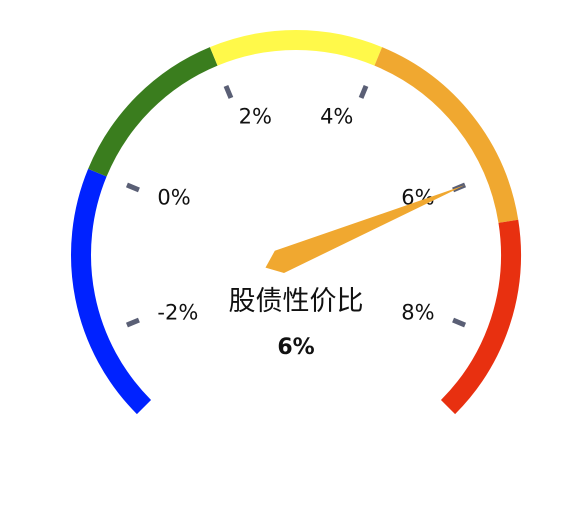  What do you see at coordinates (417, 312) in the screenshot?
I see `gauge-tick-label-5: 8%` at bounding box center [417, 312].